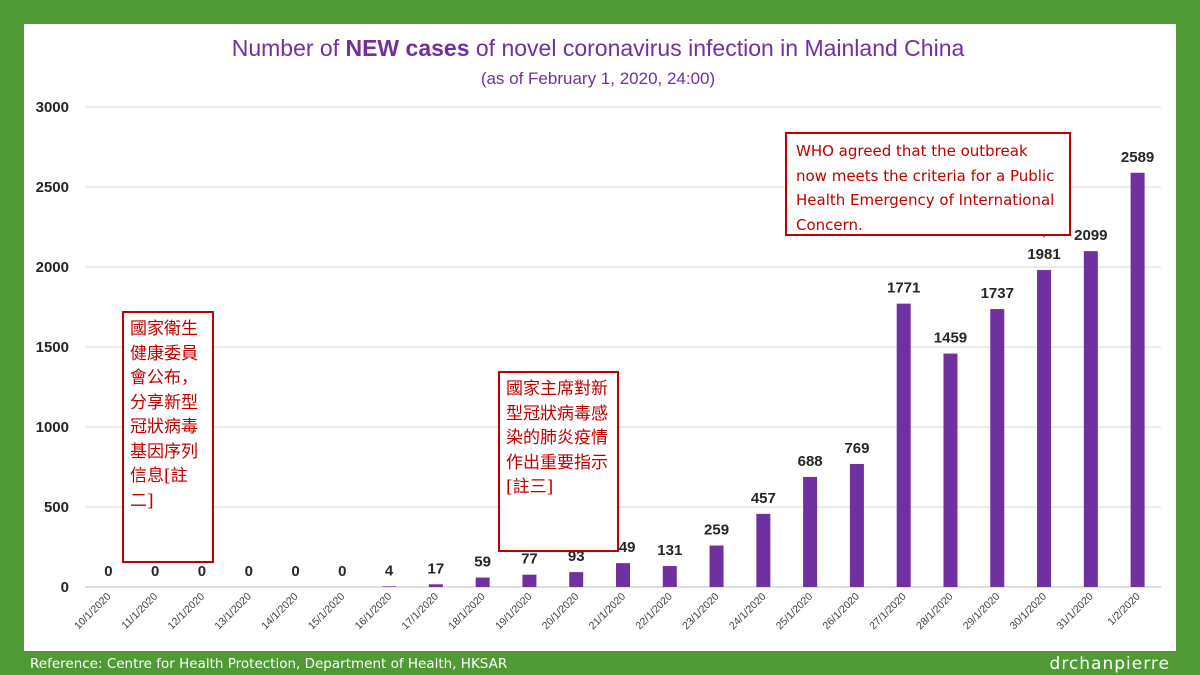 This screenshot has width=1200, height=675. What do you see at coordinates (576, 556) in the screenshot?
I see `data-label: 93` at bounding box center [576, 556].